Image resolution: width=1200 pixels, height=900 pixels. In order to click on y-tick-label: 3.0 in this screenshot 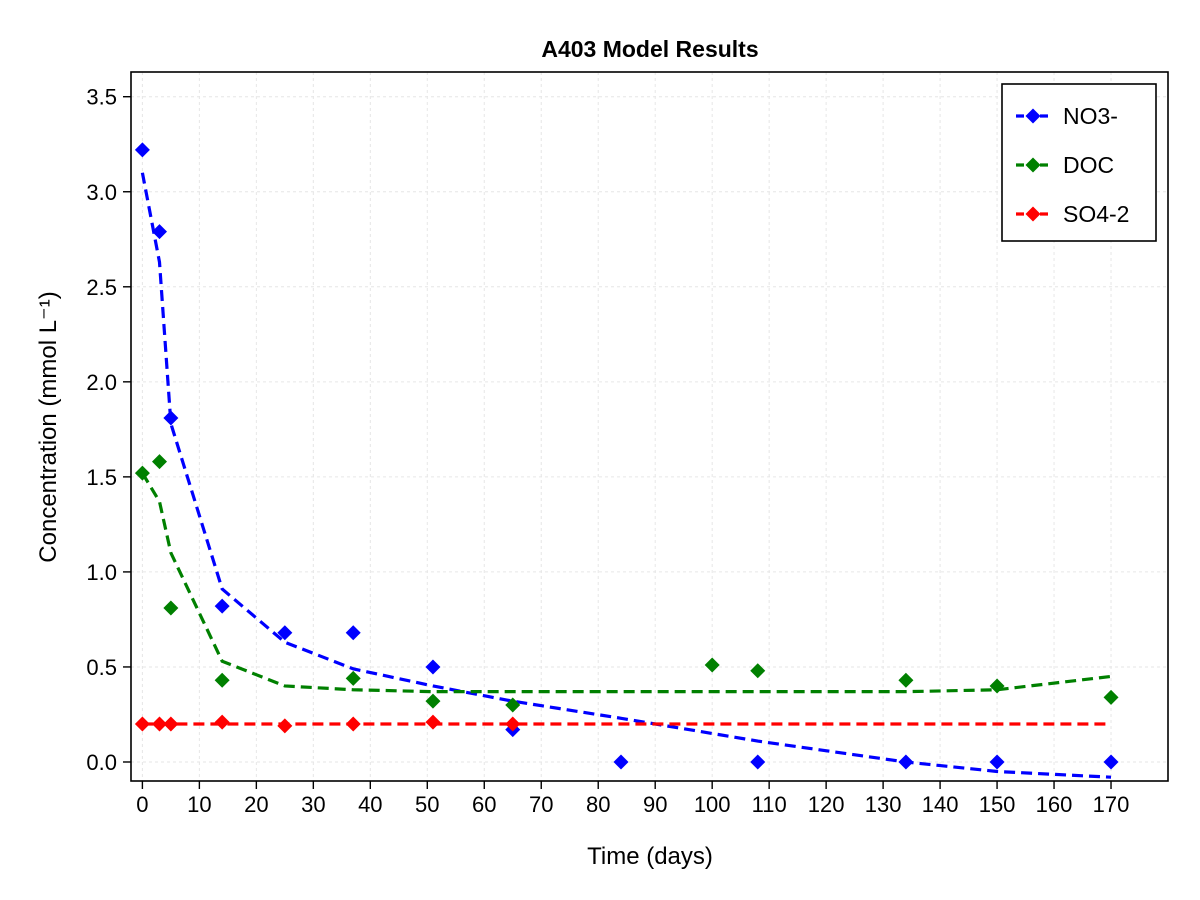, I will do `click(101, 192)`.